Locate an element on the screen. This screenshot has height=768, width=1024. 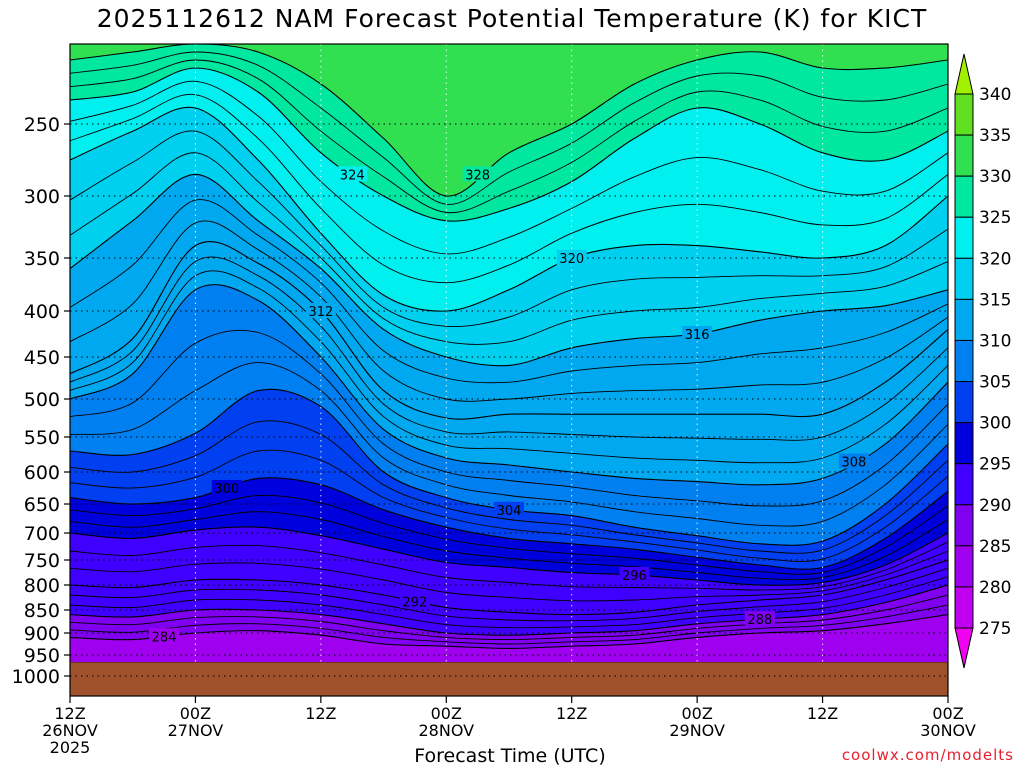
y-tick-label-850: 850 is located at coordinates (42, 611).